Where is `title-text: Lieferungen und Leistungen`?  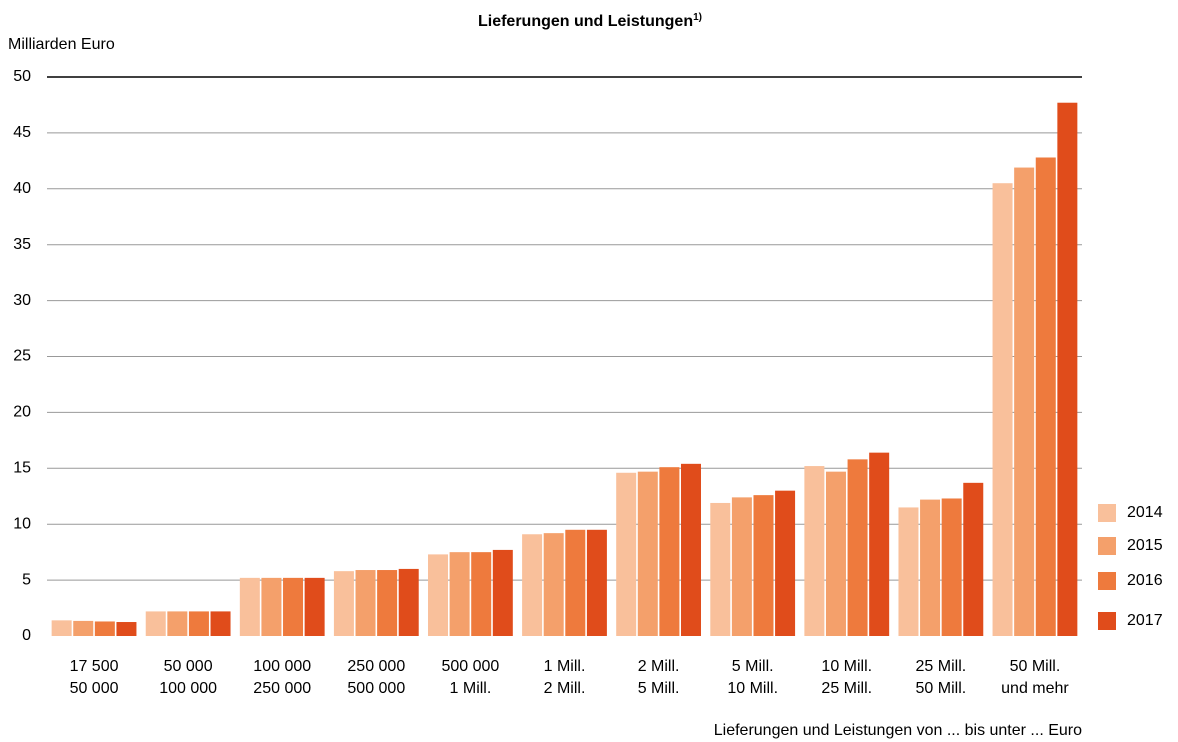 title-text: Lieferungen und Leistungen is located at coordinates (585, 21).